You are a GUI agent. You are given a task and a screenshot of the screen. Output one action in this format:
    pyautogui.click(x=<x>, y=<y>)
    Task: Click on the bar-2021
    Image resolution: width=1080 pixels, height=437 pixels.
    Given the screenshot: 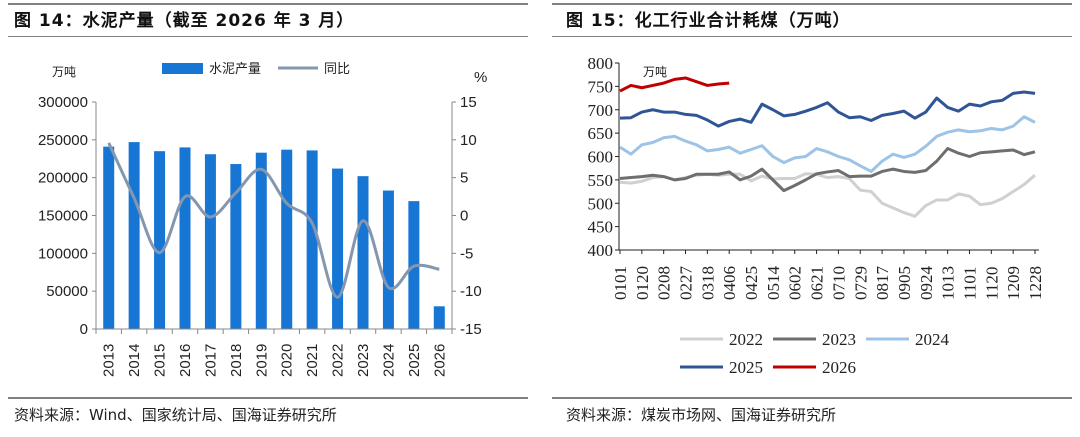 What is the action you would take?
    pyautogui.click(x=312, y=239)
    